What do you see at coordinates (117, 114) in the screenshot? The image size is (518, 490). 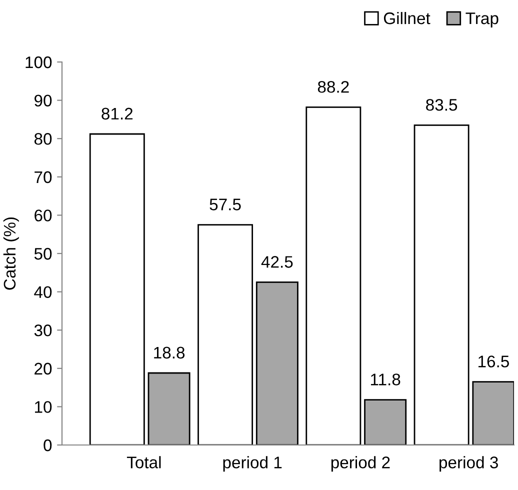 I see `data-label: 81.2` at bounding box center [117, 114].